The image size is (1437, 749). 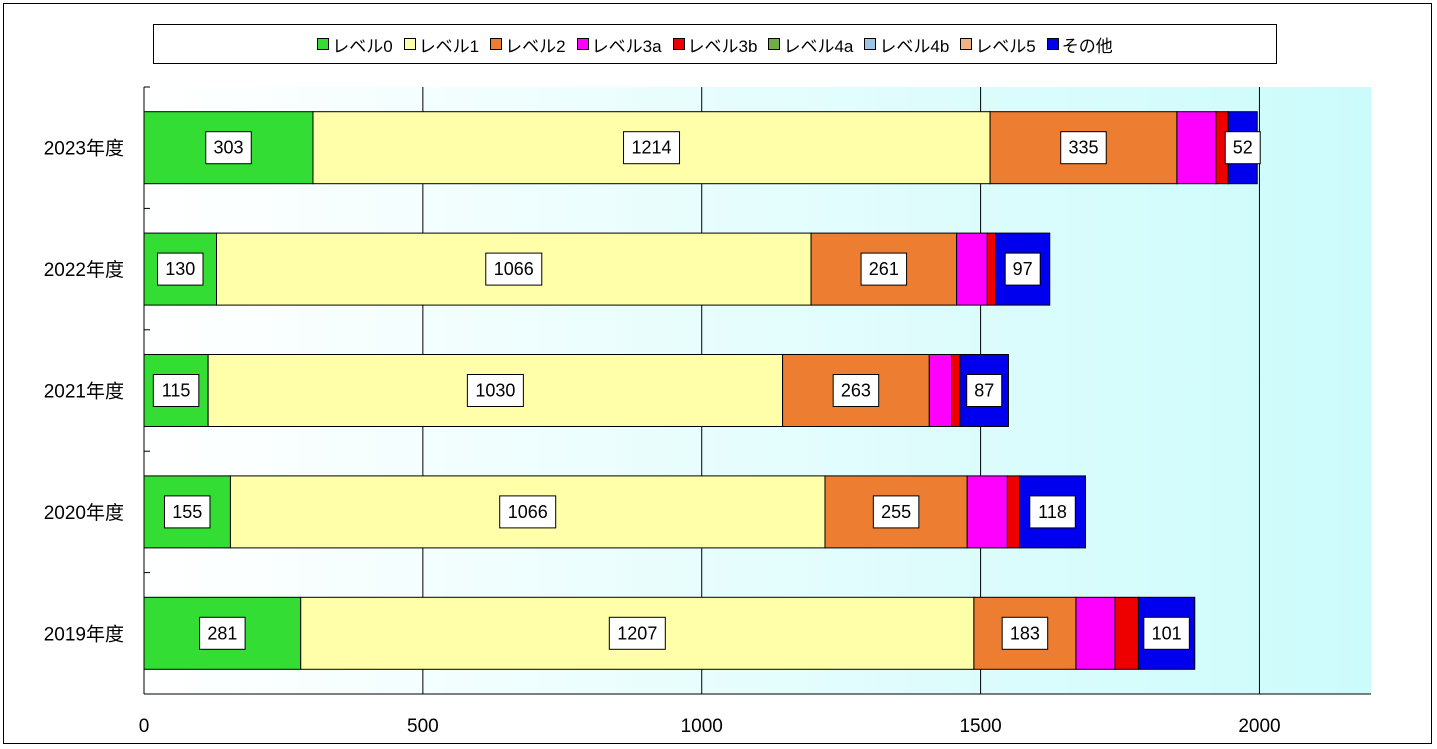 I want to click on legend-item: レベル4b, so click(x=906, y=44).